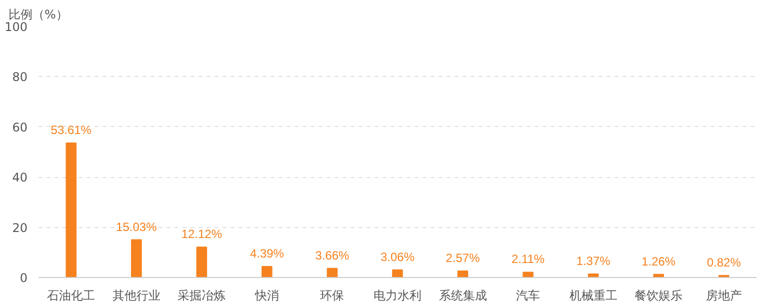 The image size is (766, 307). I want to click on data-label: 53.61%, so click(71, 129).